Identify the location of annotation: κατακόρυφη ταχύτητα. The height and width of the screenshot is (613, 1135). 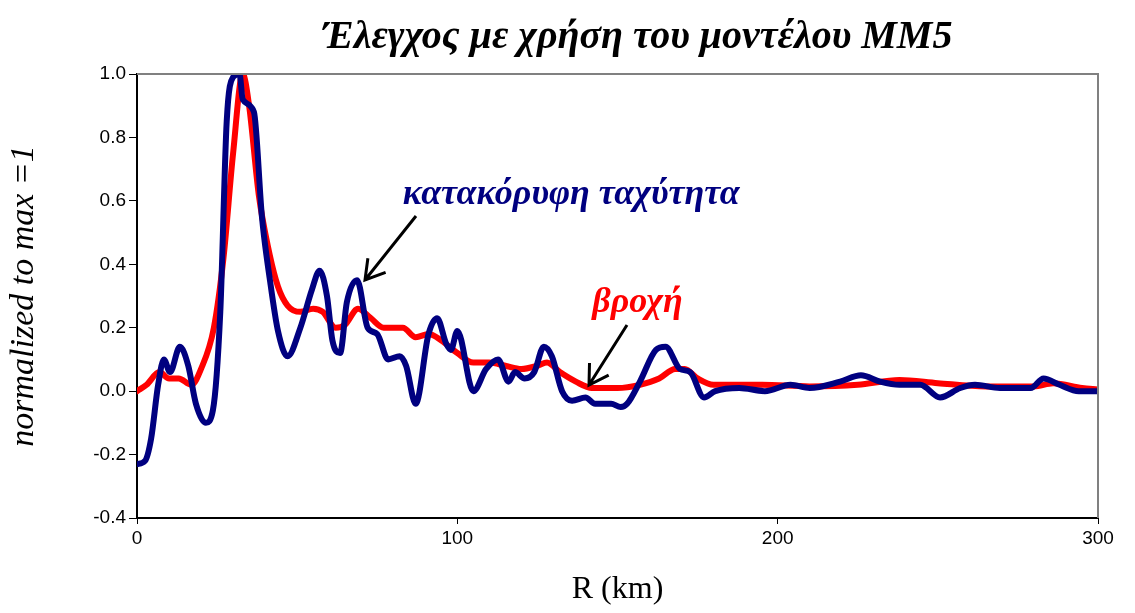
(571, 191).